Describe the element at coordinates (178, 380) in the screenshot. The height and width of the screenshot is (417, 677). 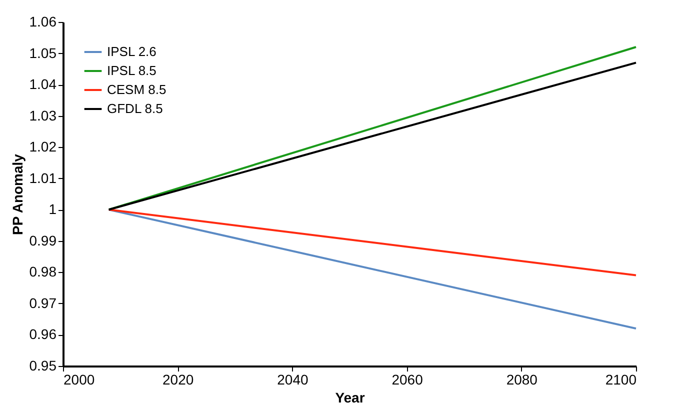
I see `x-tick-label: 2020` at that location.